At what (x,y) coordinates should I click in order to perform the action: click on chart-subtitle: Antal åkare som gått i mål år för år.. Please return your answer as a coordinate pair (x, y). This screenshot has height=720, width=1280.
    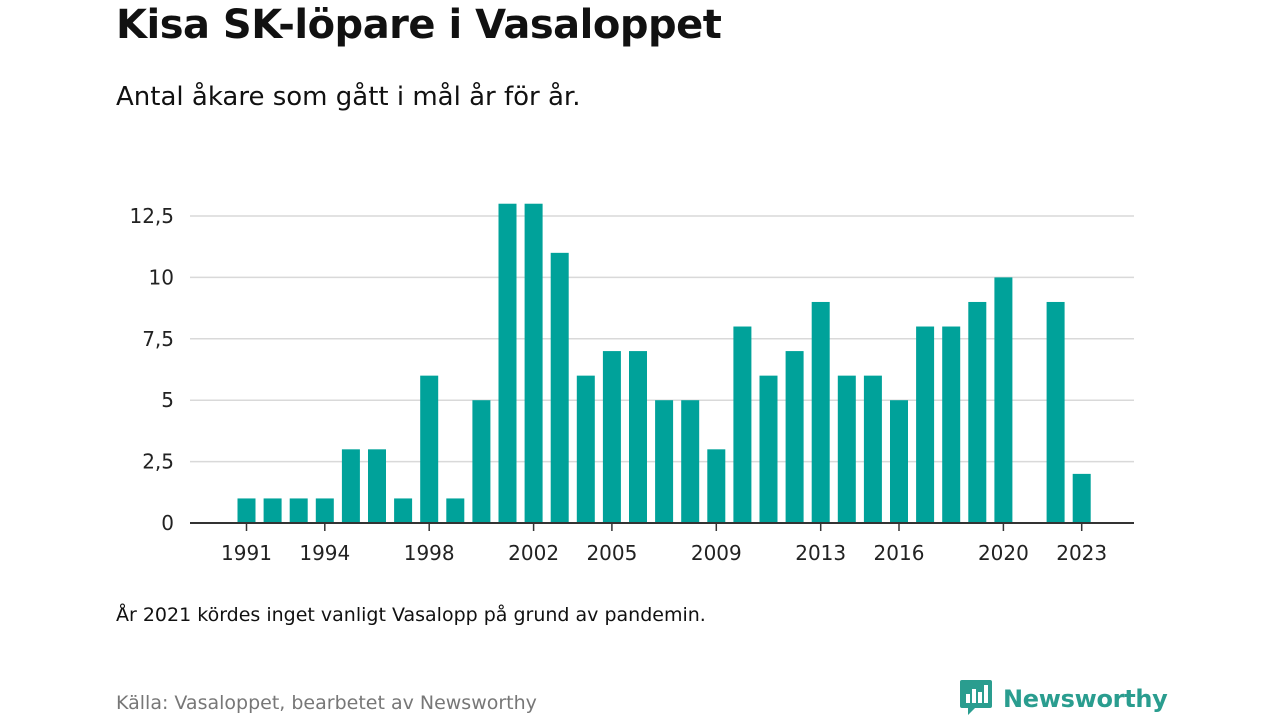
    Looking at the image, I should click on (348, 97).